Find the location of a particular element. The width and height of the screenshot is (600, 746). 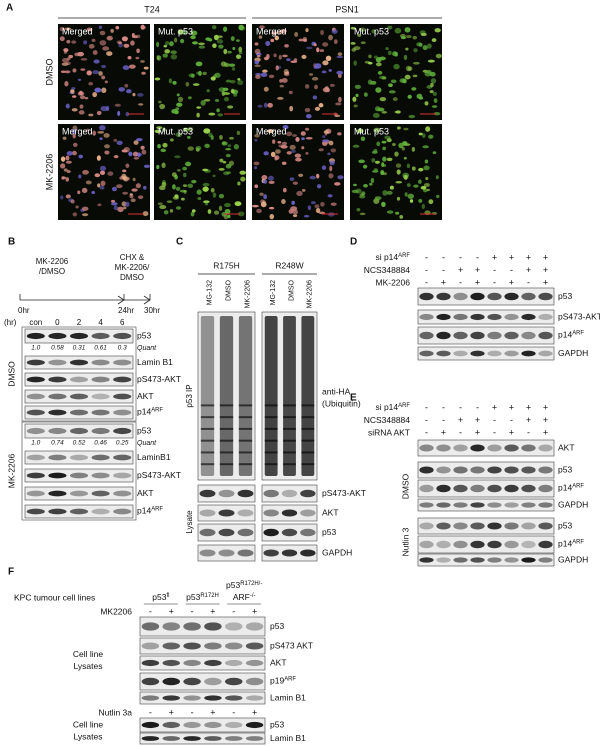

label: pS473-AKT is located at coordinates (159, 379).